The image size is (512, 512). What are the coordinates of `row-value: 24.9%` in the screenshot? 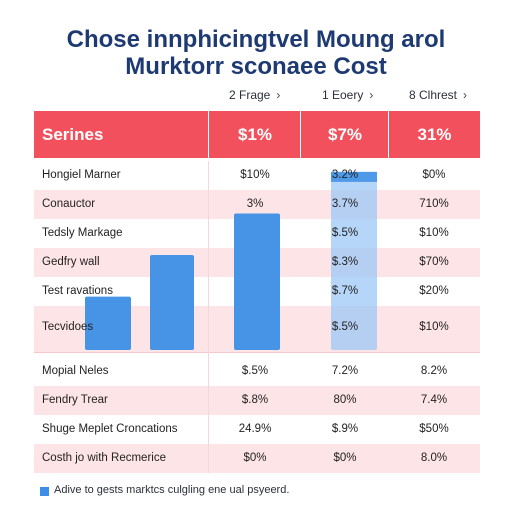 It's located at (255, 429).